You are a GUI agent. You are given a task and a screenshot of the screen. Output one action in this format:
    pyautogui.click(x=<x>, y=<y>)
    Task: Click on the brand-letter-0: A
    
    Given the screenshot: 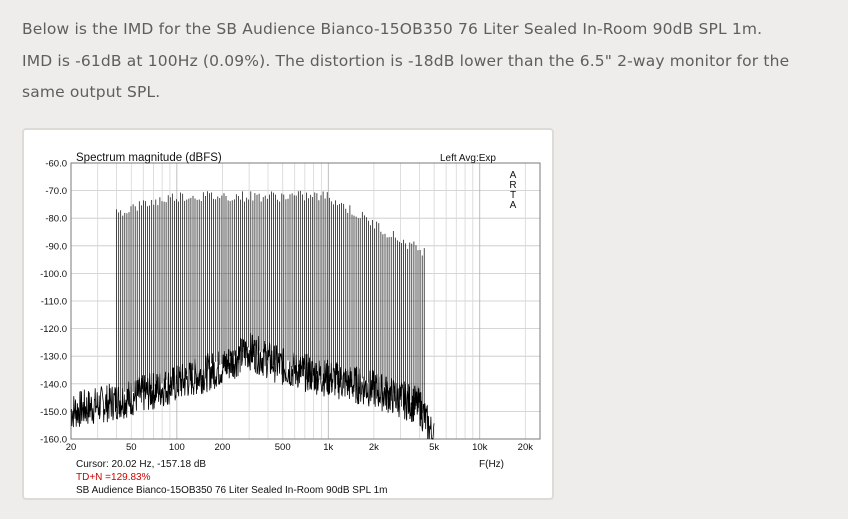 What is the action you would take?
    pyautogui.click(x=513, y=175)
    